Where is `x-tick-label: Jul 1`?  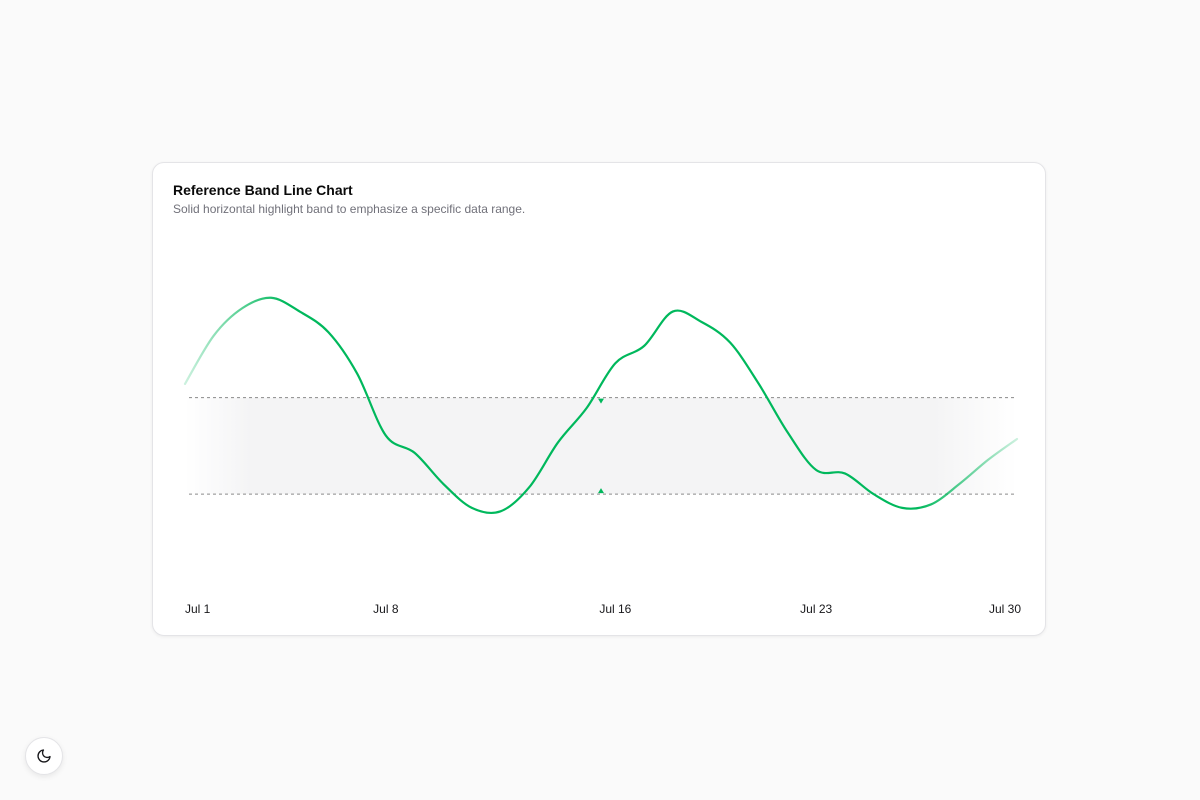
x-tick-label: Jul 1 is located at coordinates (198, 609).